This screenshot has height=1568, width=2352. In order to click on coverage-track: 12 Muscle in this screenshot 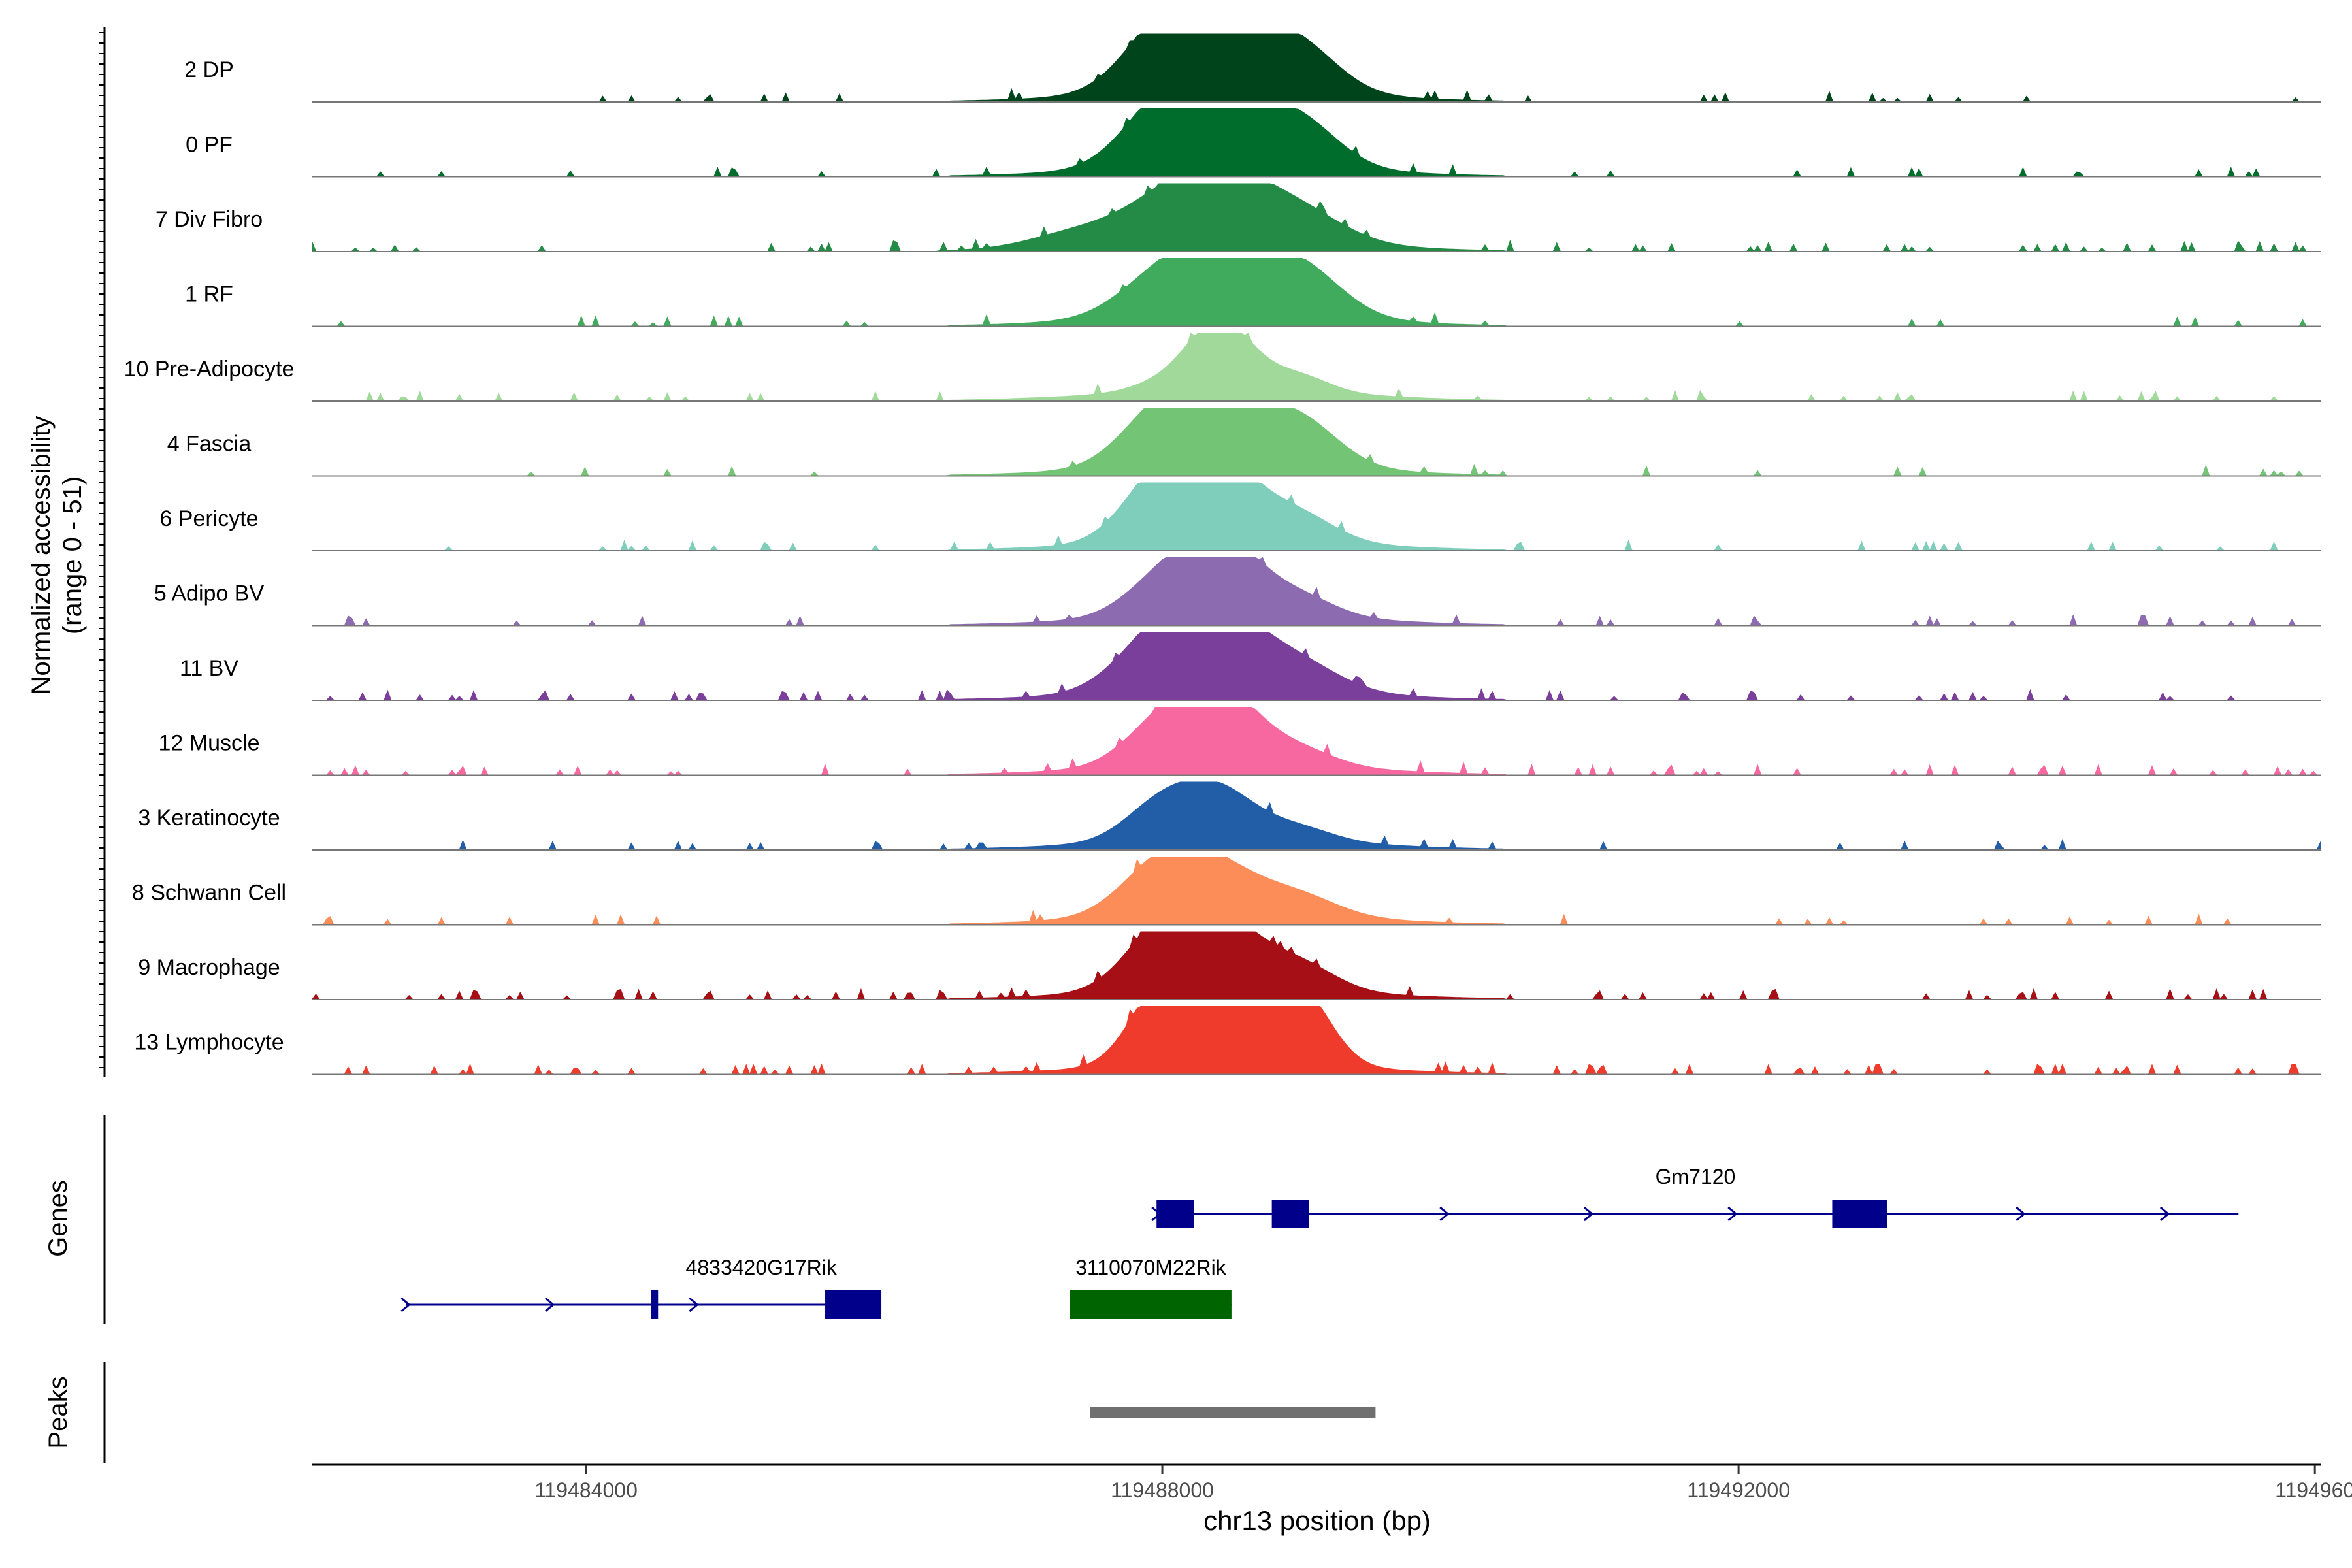, I will do `click(1240, 741)`.